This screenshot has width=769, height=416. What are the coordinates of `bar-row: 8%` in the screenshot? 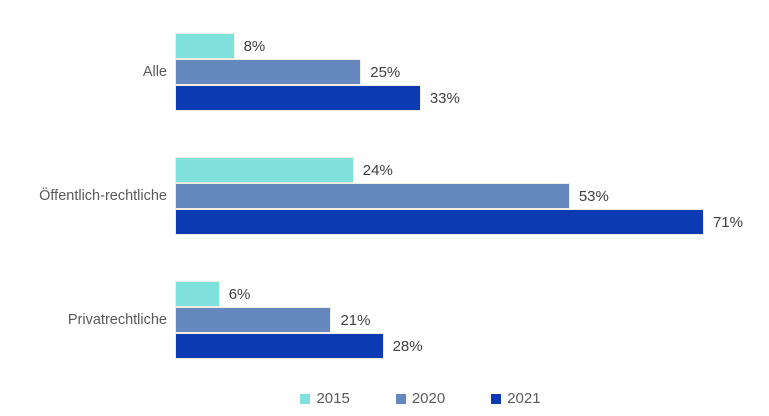 It's located at (317, 46).